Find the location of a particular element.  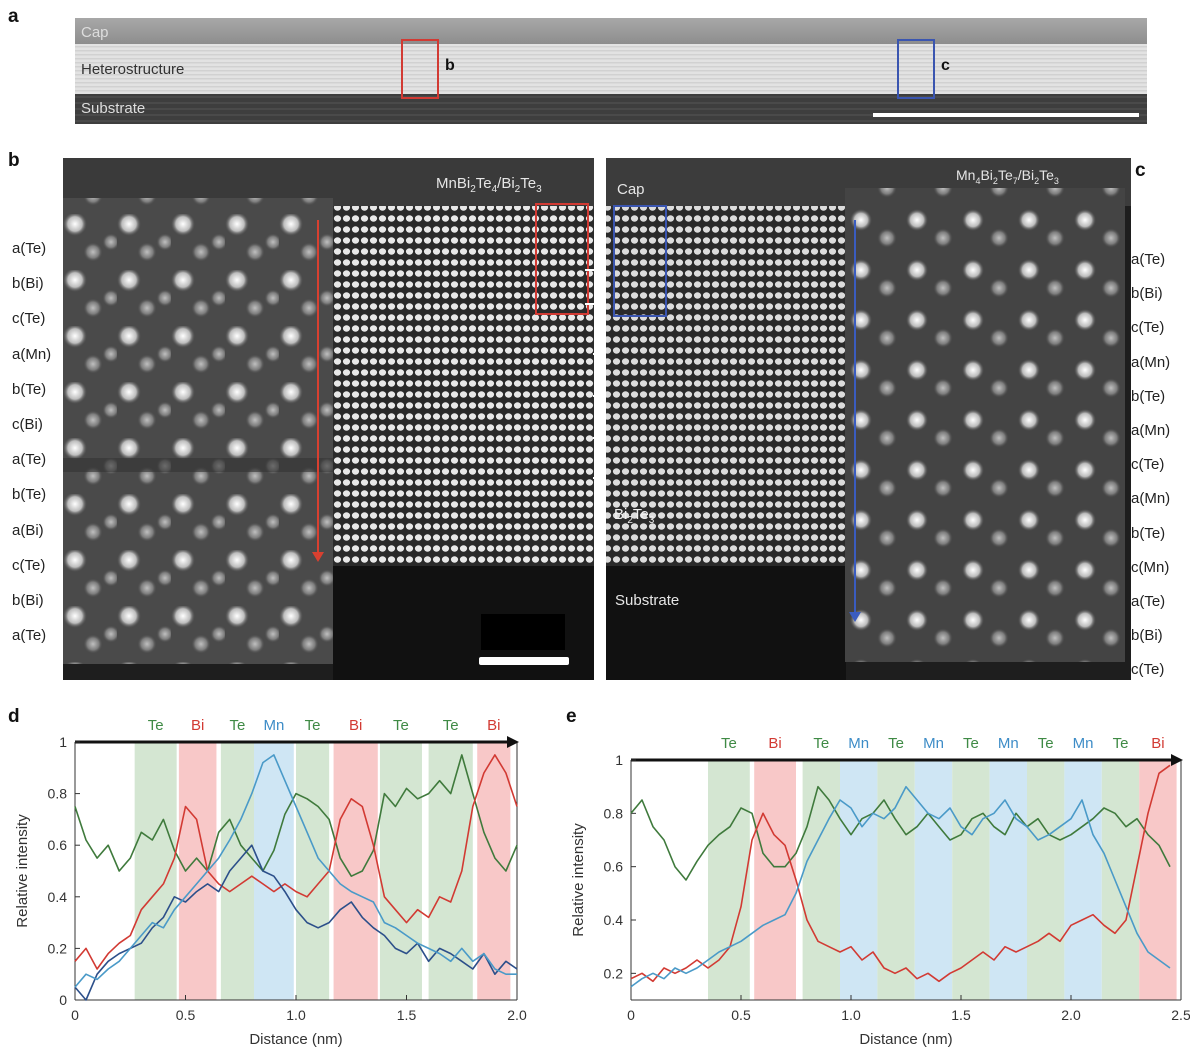

x-tick-label: 1.5 is located at coordinates (961, 1015).